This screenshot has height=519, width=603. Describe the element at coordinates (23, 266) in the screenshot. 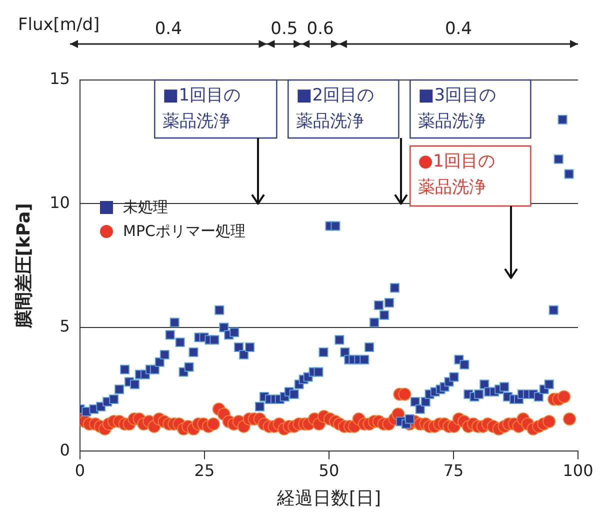

I see `y-axis-title: 膜間差圧[kPa]` at that location.